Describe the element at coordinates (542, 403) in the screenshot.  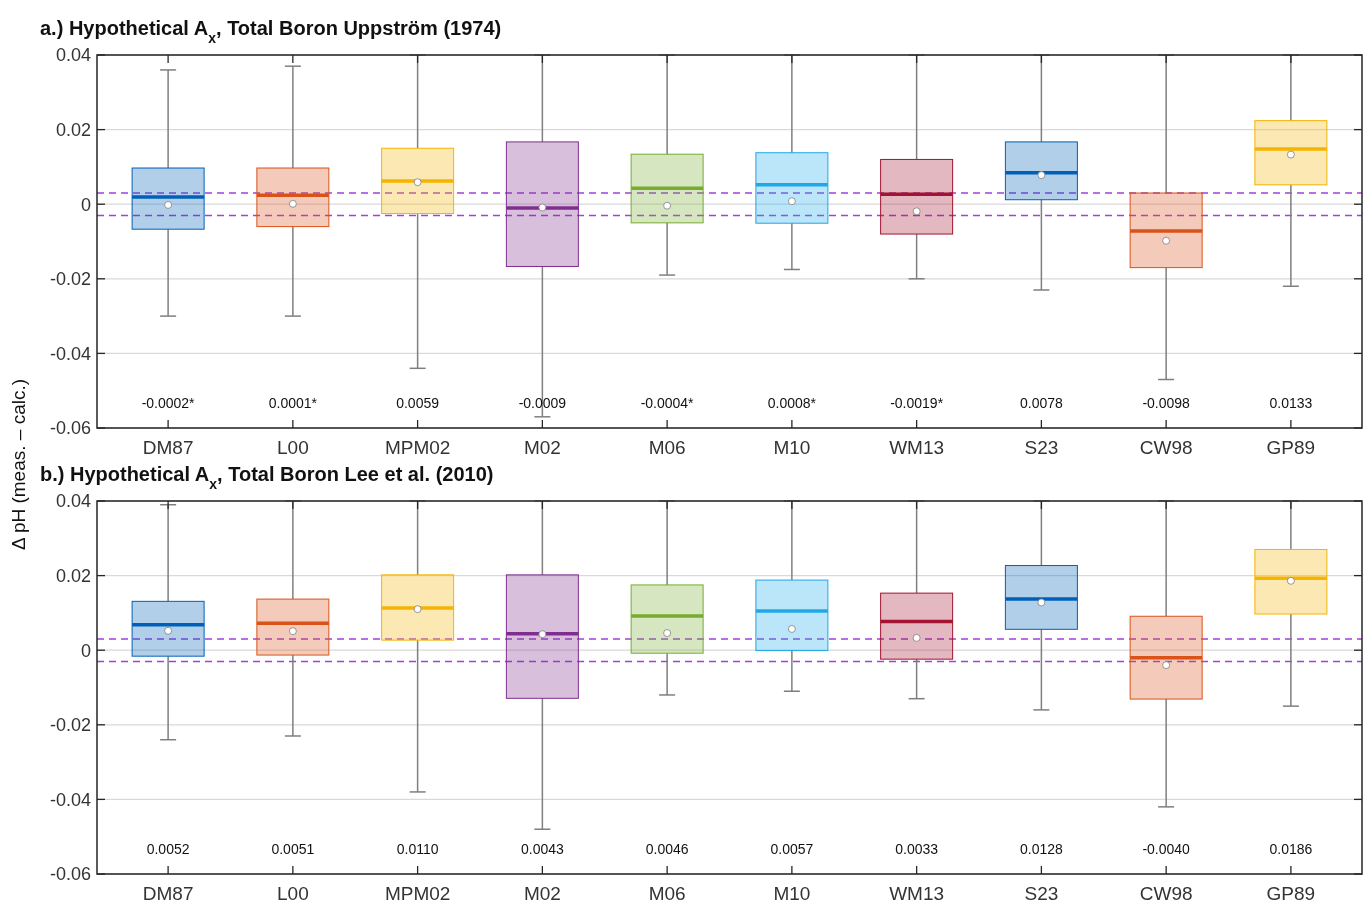
I see `annotation: -0.0009` at that location.